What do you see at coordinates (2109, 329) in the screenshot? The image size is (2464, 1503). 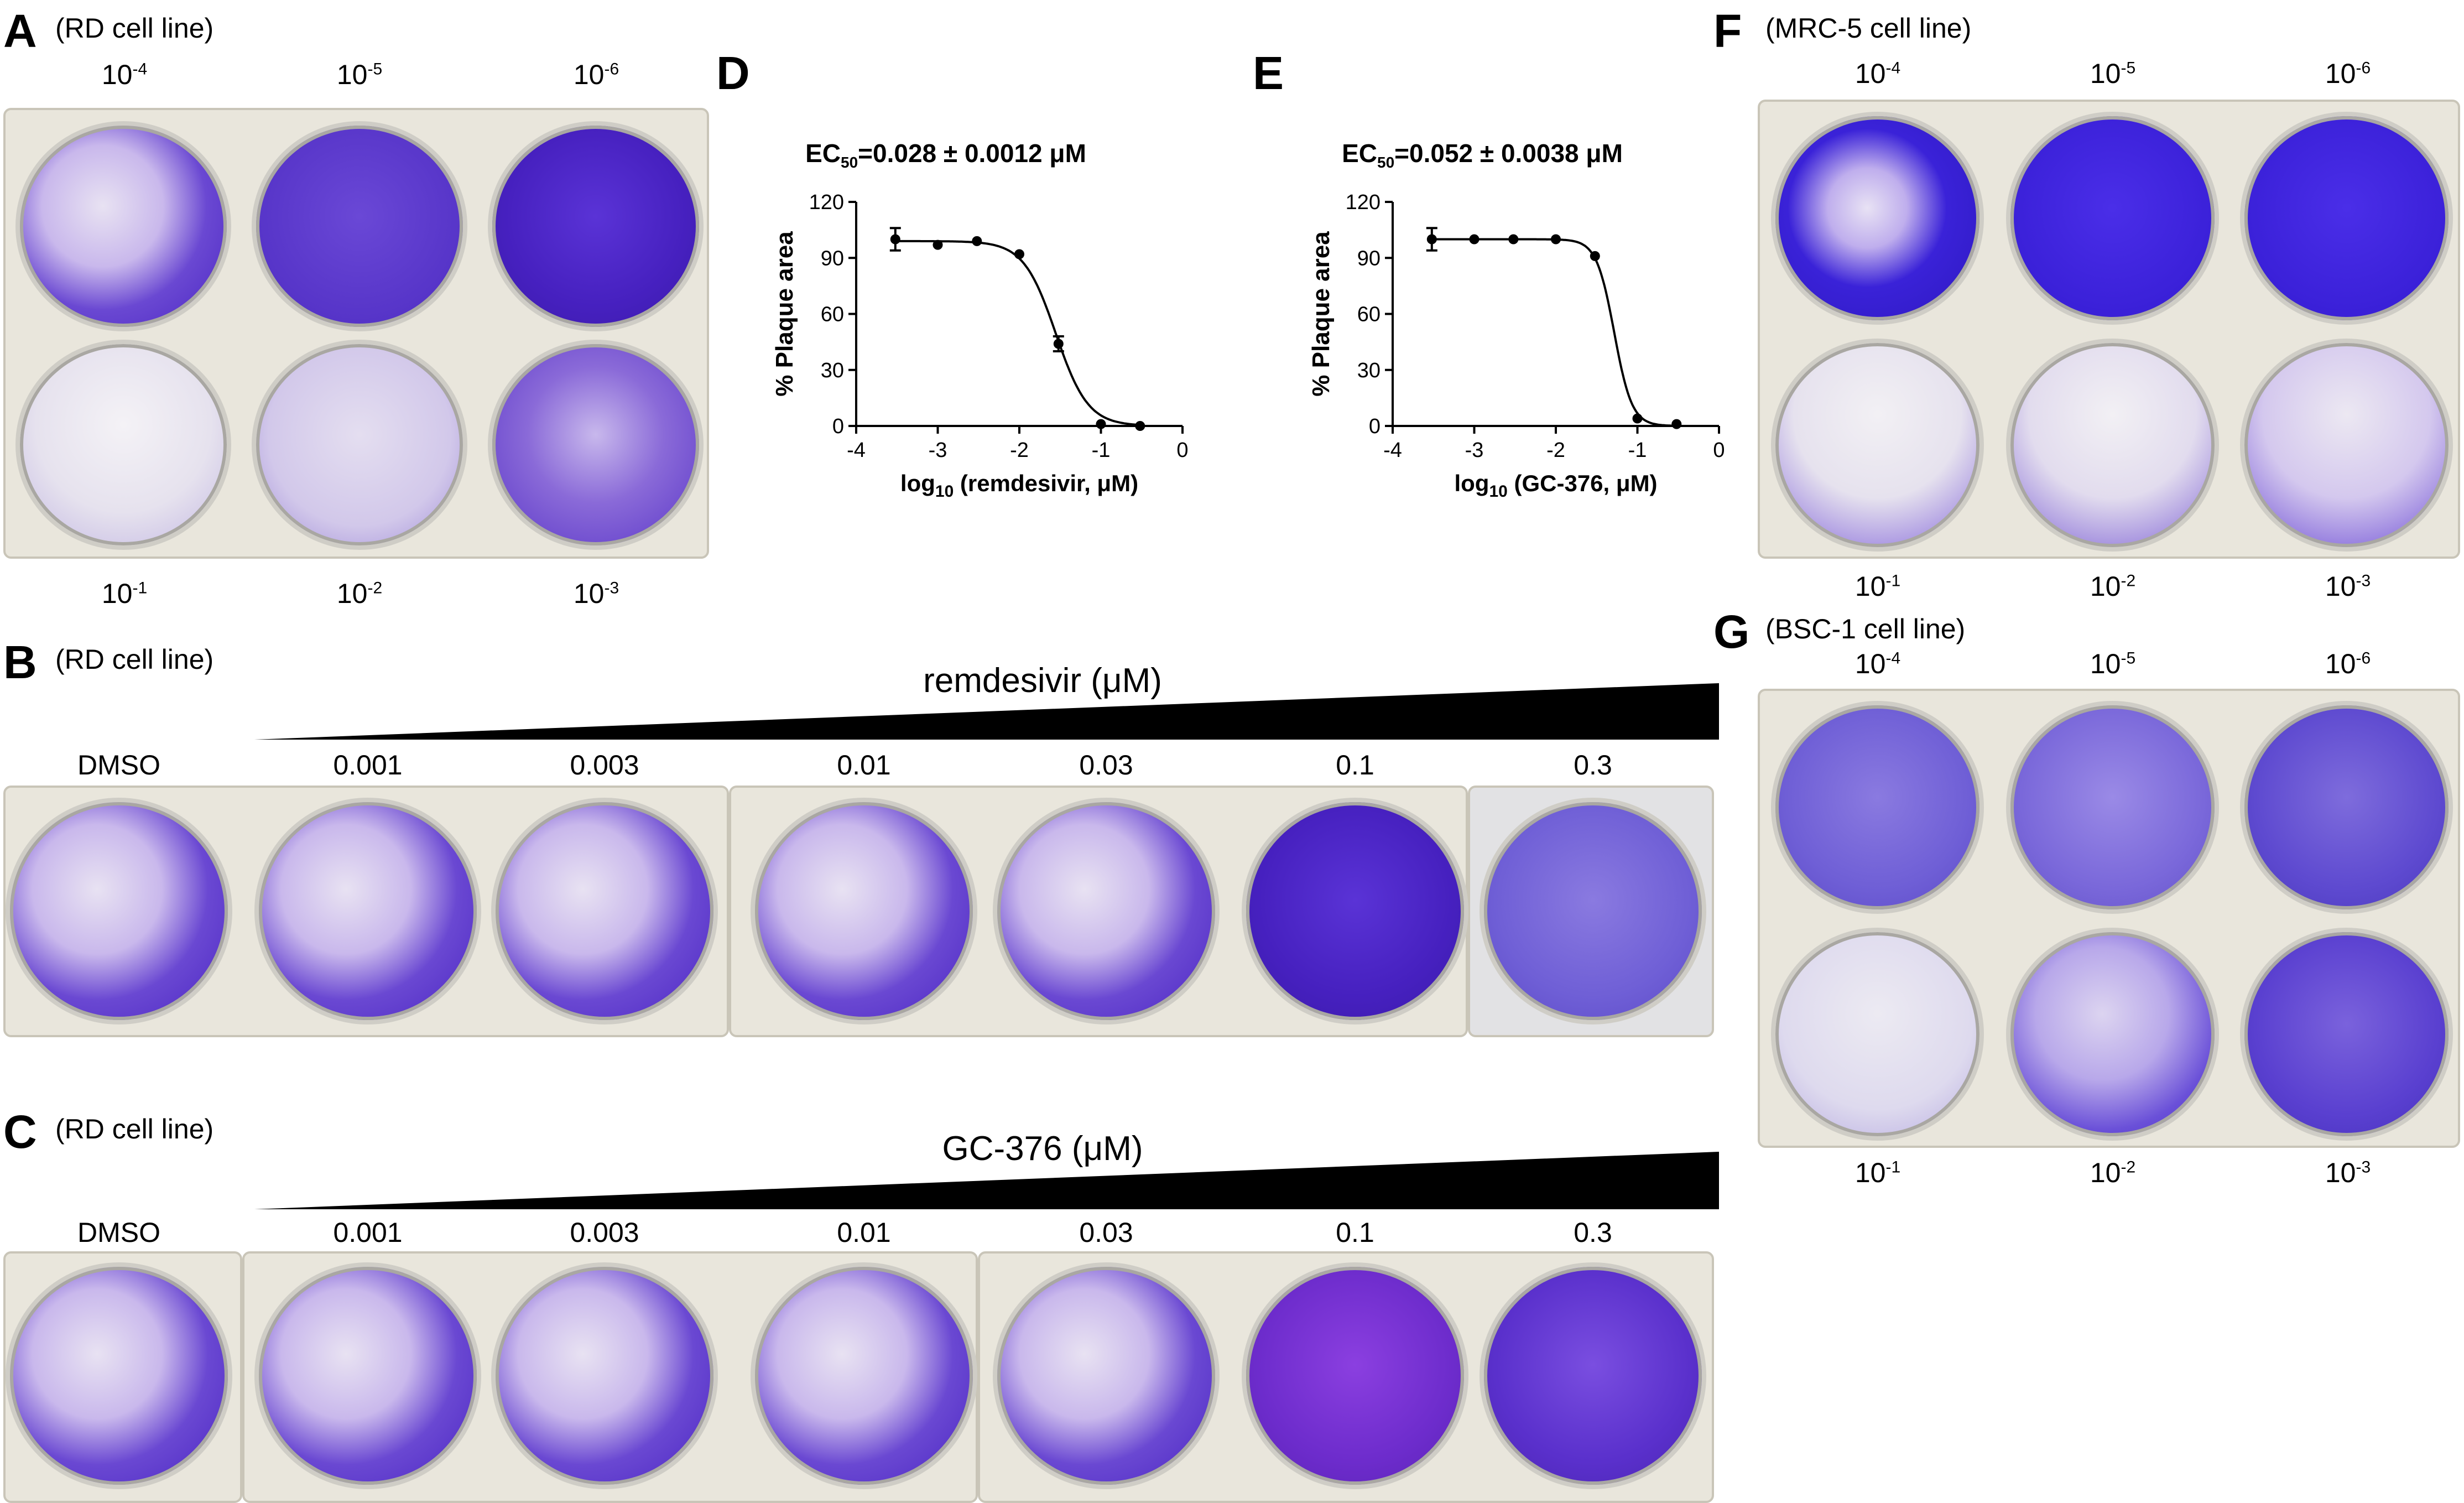 I see `panel-f-plate` at bounding box center [2109, 329].